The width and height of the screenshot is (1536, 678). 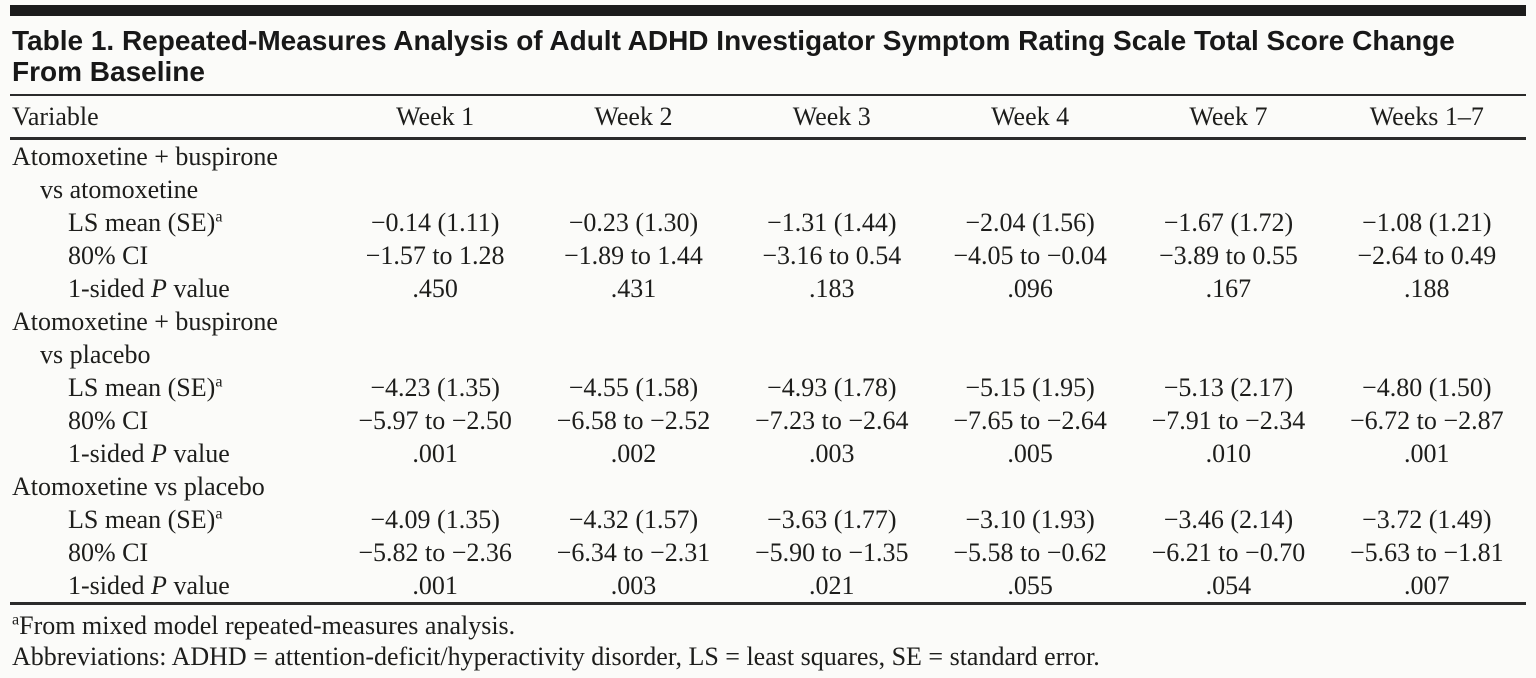 I want to click on value-cell: −5.13 (2.17), so click(x=1228, y=387).